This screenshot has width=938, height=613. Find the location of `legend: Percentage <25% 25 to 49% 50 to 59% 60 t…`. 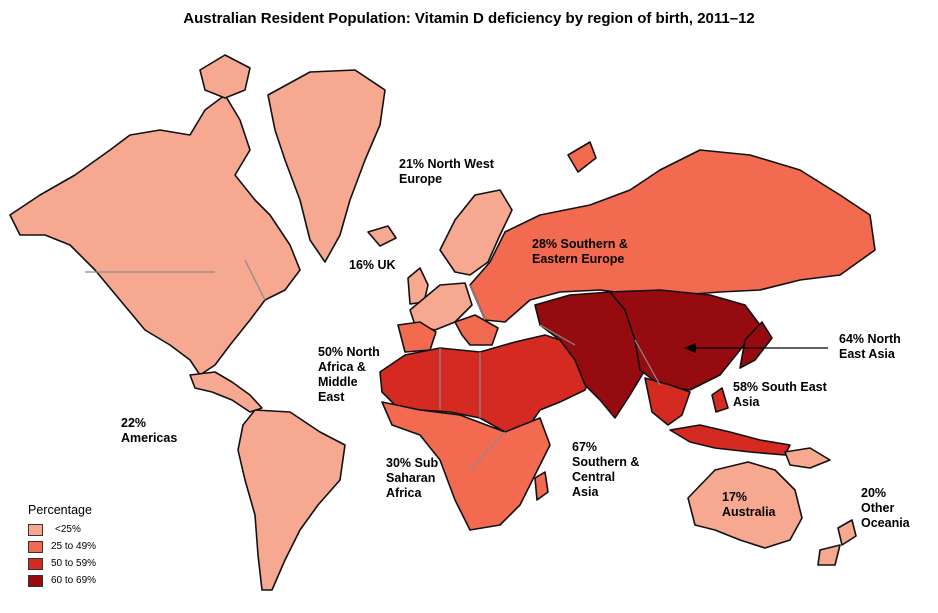

legend: Percentage <25% 25 to 49% 50 to 59% 60 t… is located at coordinates (62, 546).